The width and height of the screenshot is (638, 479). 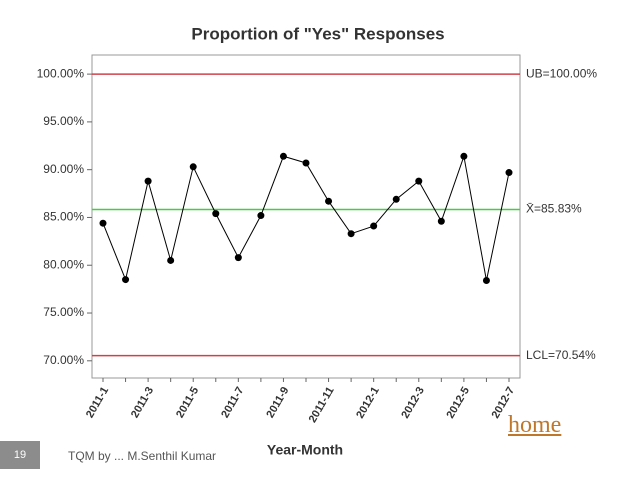 I want to click on y-tick-label: 95.00%, so click(x=63, y=121).